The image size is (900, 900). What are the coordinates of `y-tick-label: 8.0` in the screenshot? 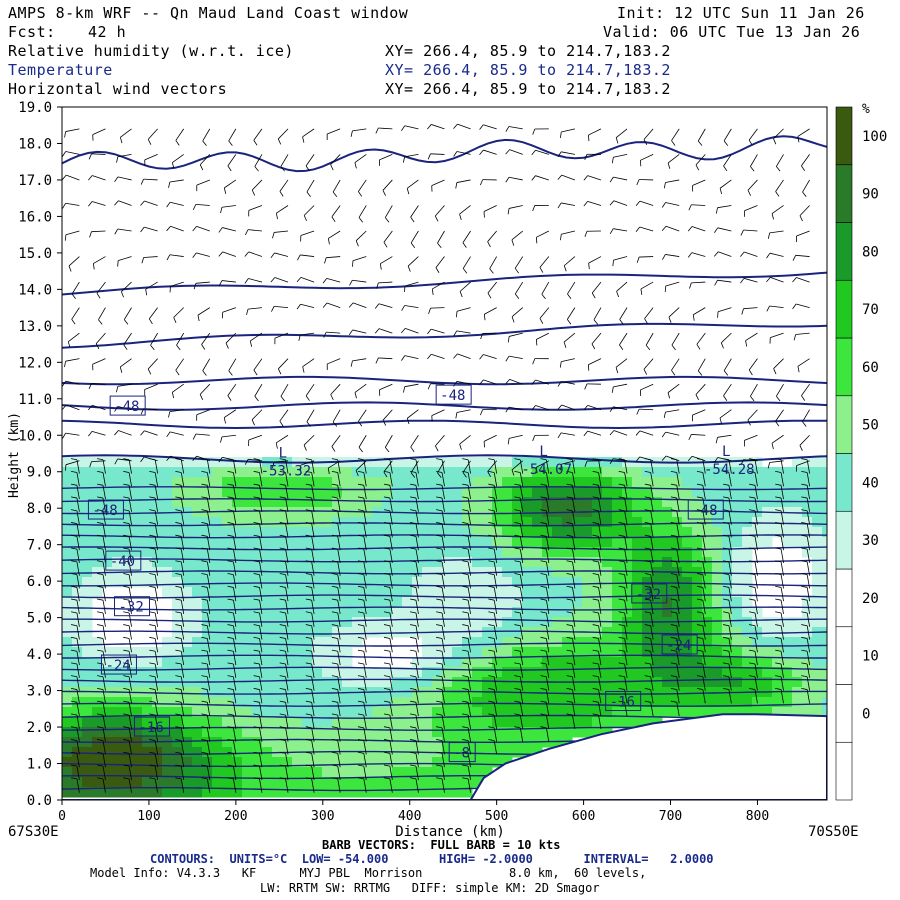 It's located at (39, 509).